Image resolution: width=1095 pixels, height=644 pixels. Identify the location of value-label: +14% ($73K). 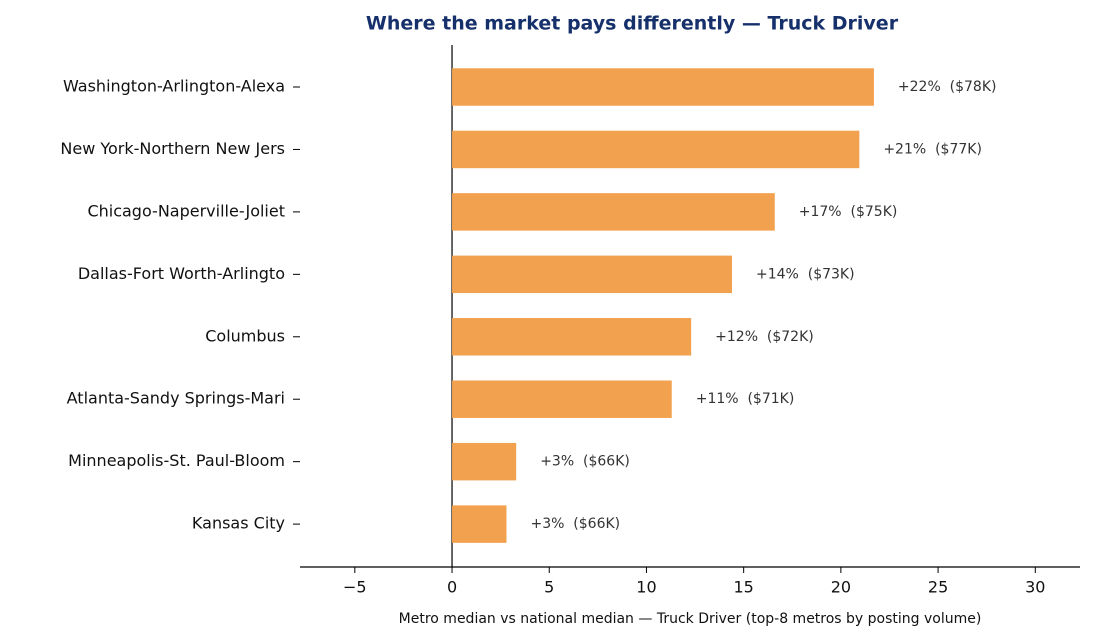
(805, 274).